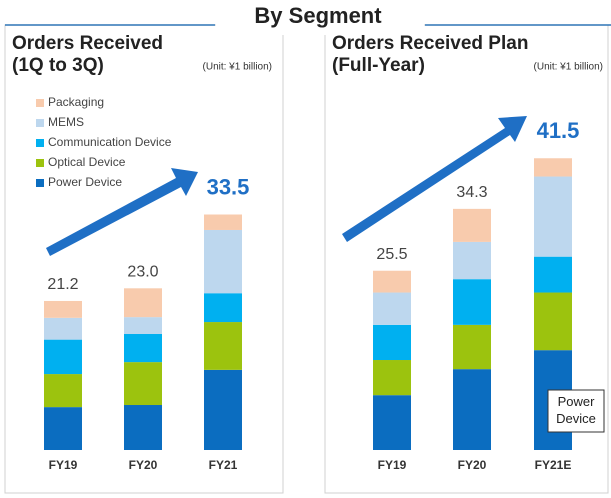 This screenshot has width=611, height=498. I want to click on annotation: Power Device, so click(576, 410).